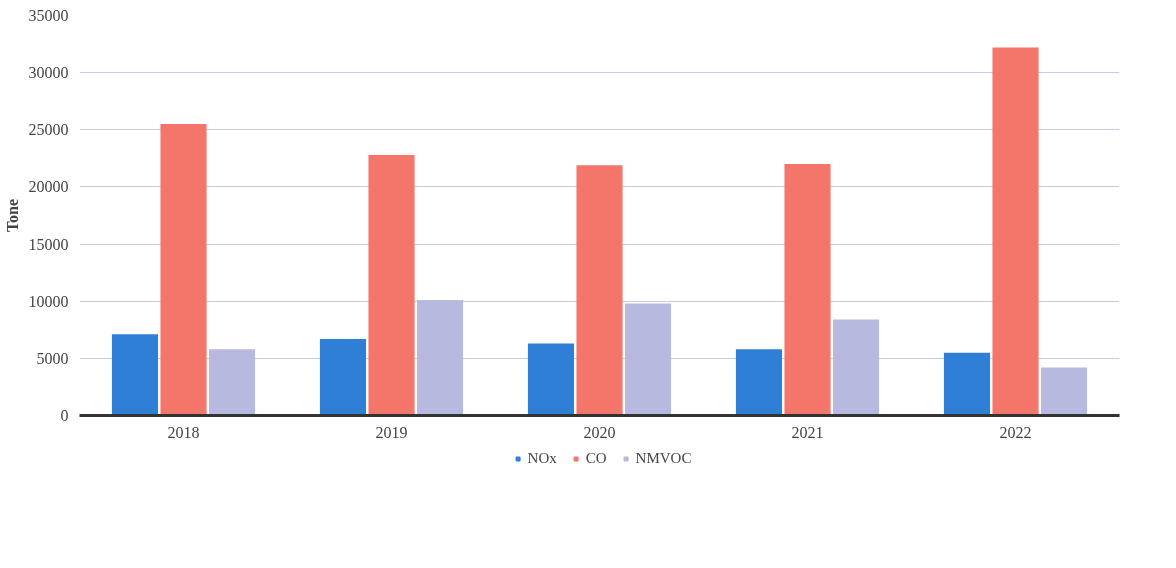 The height and width of the screenshot is (568, 1176). What do you see at coordinates (391, 432) in the screenshot?
I see `x-tick-label: 2019` at bounding box center [391, 432].